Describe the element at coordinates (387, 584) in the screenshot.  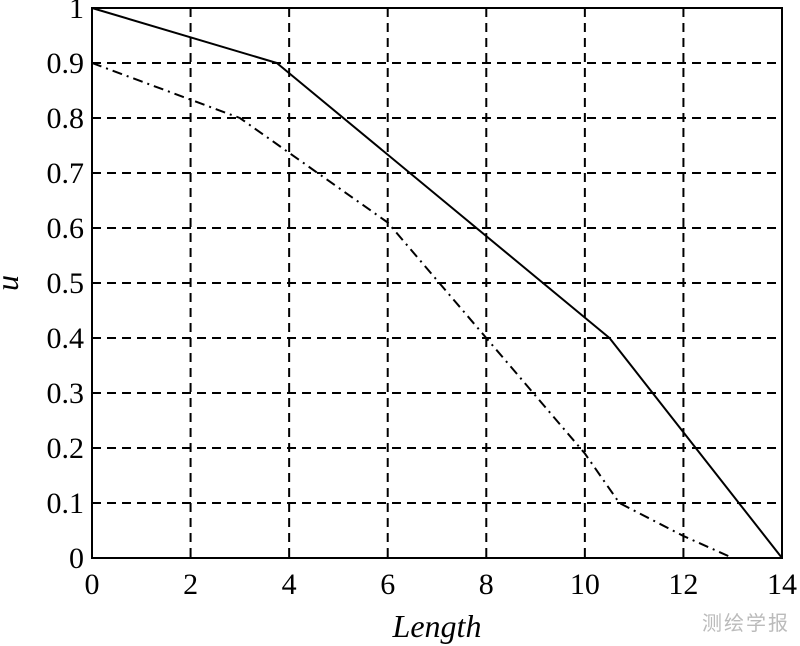
I see `x-tick-label: 6` at that location.